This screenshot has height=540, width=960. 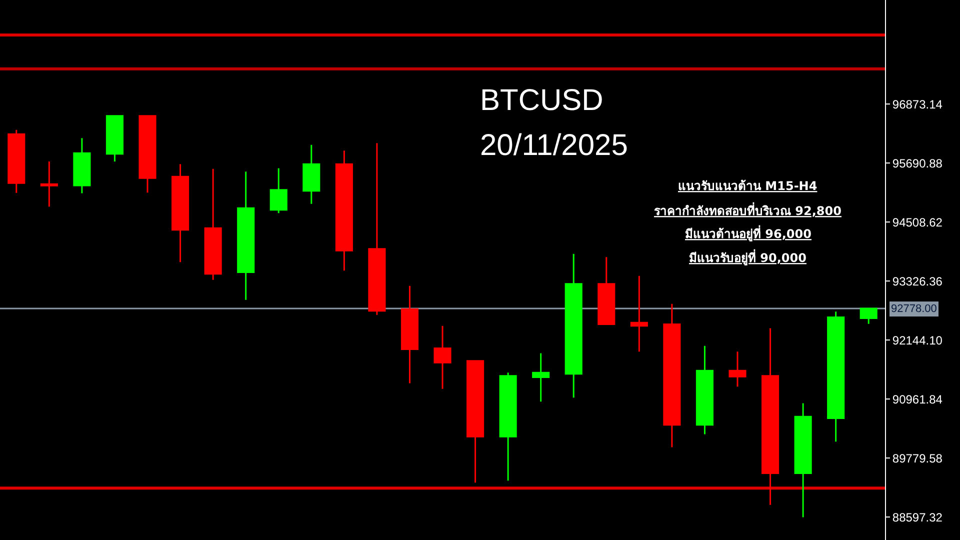 What do you see at coordinates (748, 233) in the screenshot?
I see `annotation: มีแนวต้านอยู่ที่ 96,000` at bounding box center [748, 233].